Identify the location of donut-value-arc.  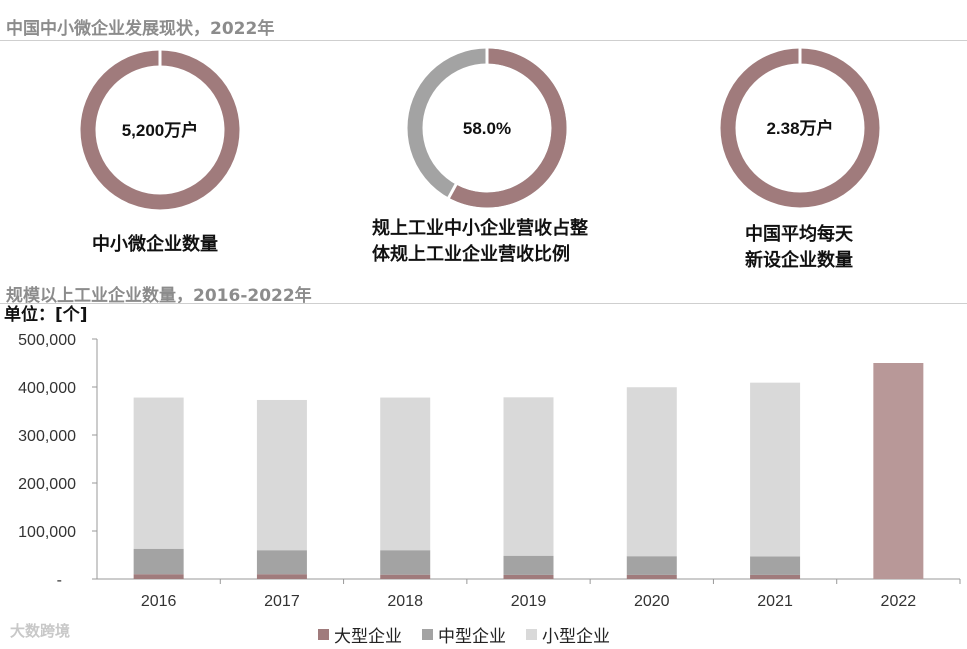
(507, 128).